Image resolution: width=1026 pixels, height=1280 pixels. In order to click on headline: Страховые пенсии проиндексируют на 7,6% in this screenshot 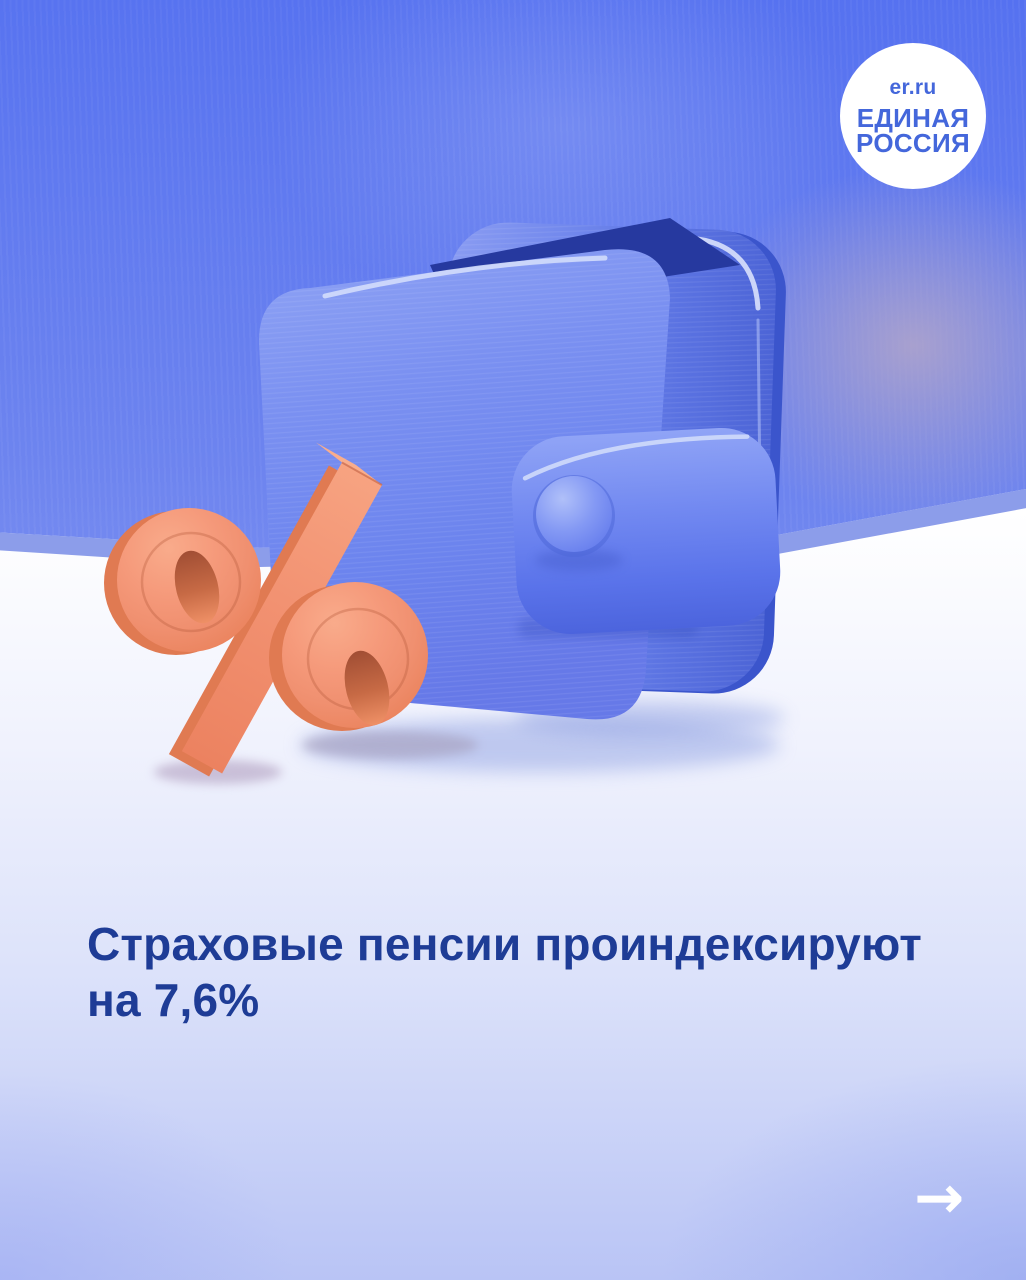, I will do `click(537, 972)`.